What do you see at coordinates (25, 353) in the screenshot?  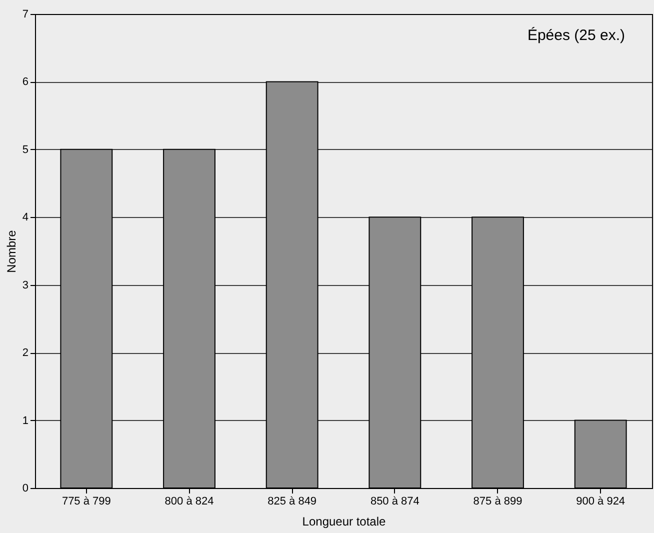 I see `y-tick-label: 2` at bounding box center [25, 353].